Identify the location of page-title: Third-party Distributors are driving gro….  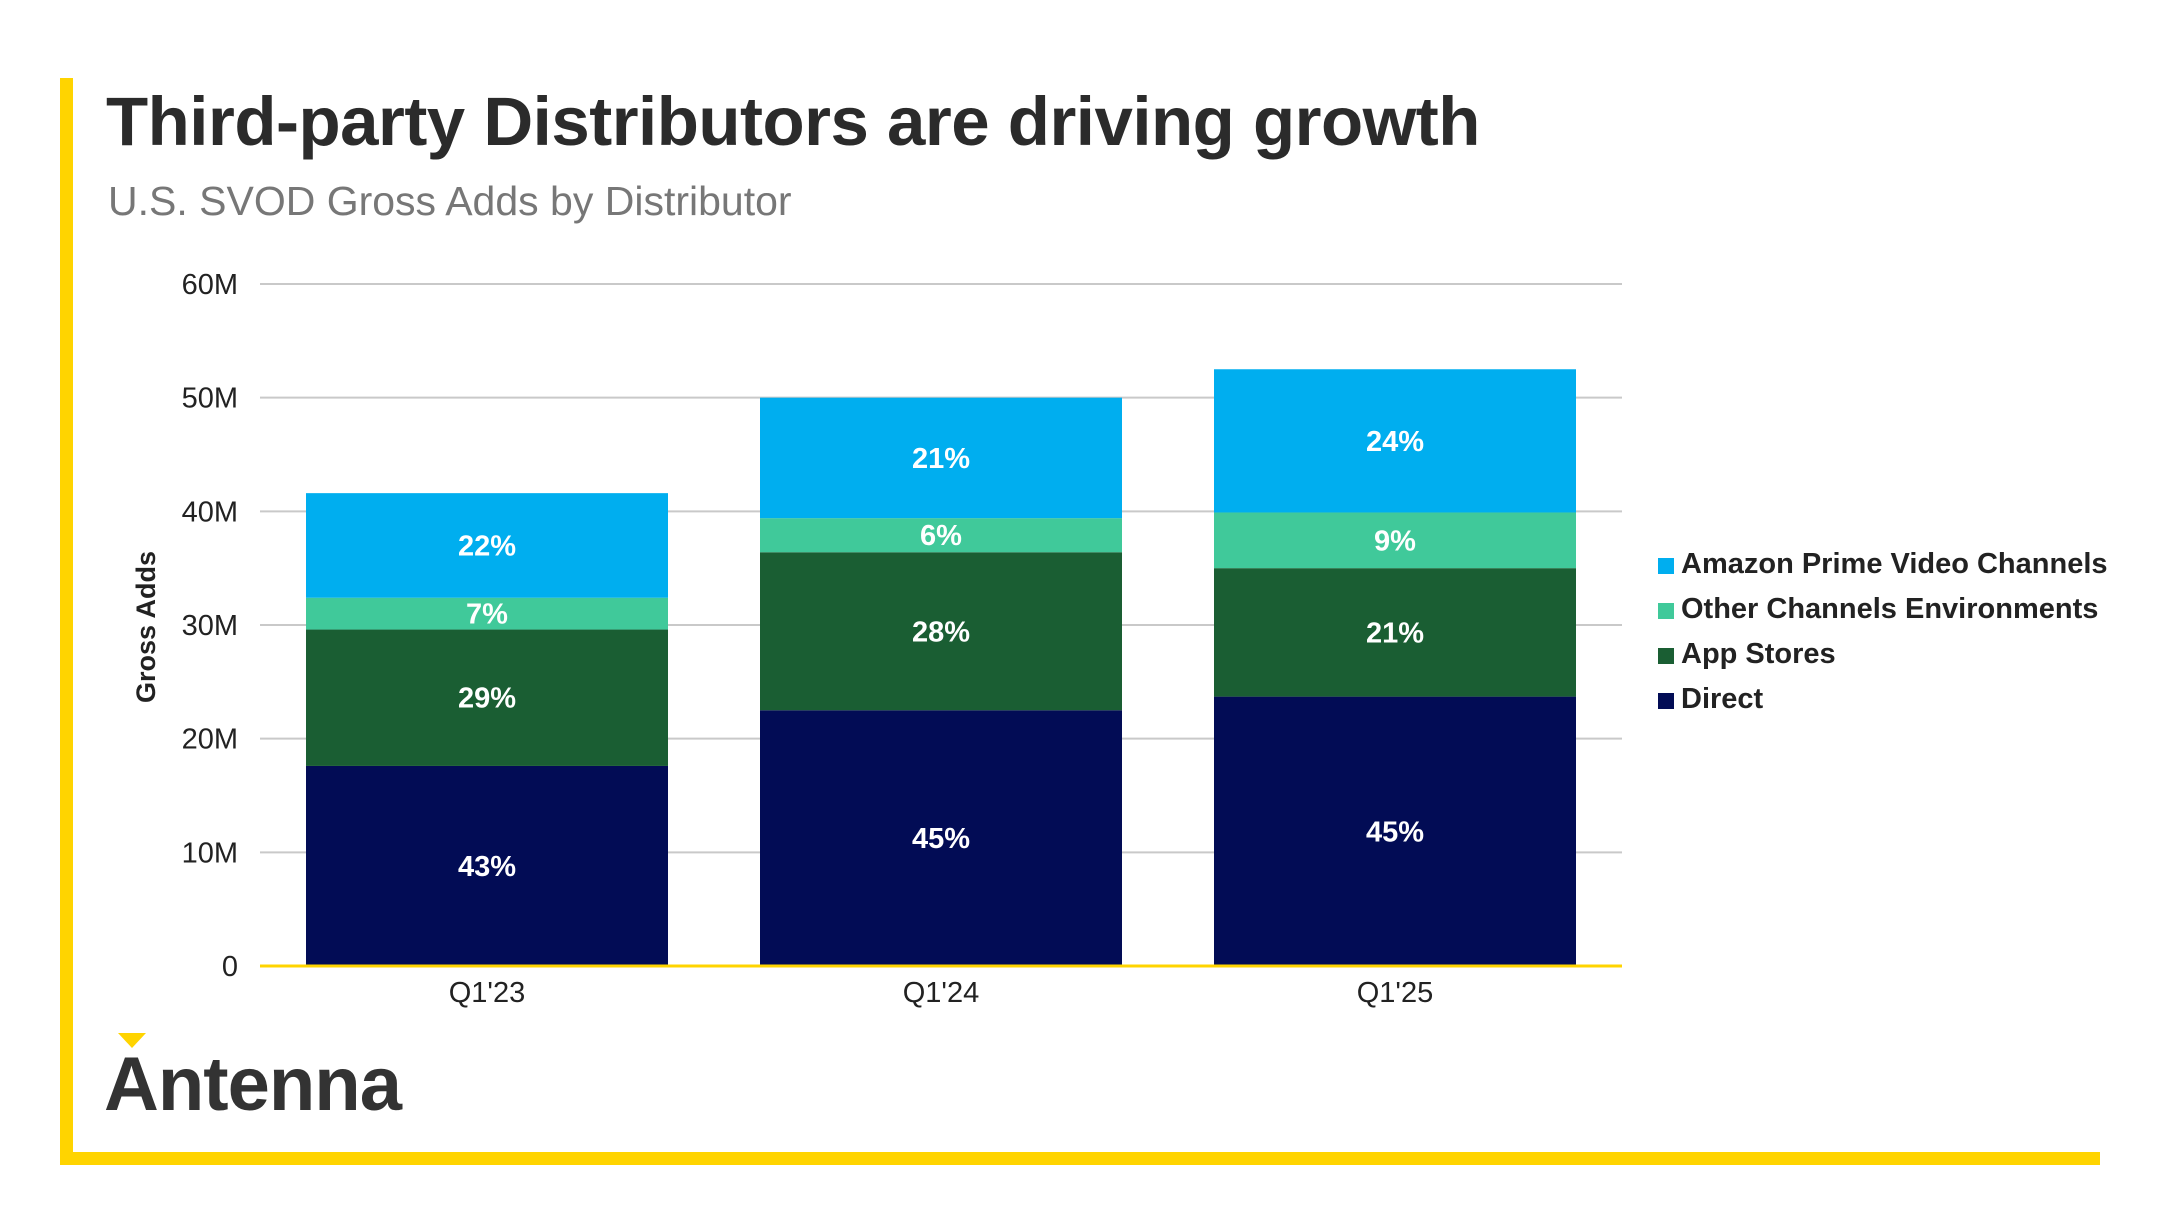
(793, 121).